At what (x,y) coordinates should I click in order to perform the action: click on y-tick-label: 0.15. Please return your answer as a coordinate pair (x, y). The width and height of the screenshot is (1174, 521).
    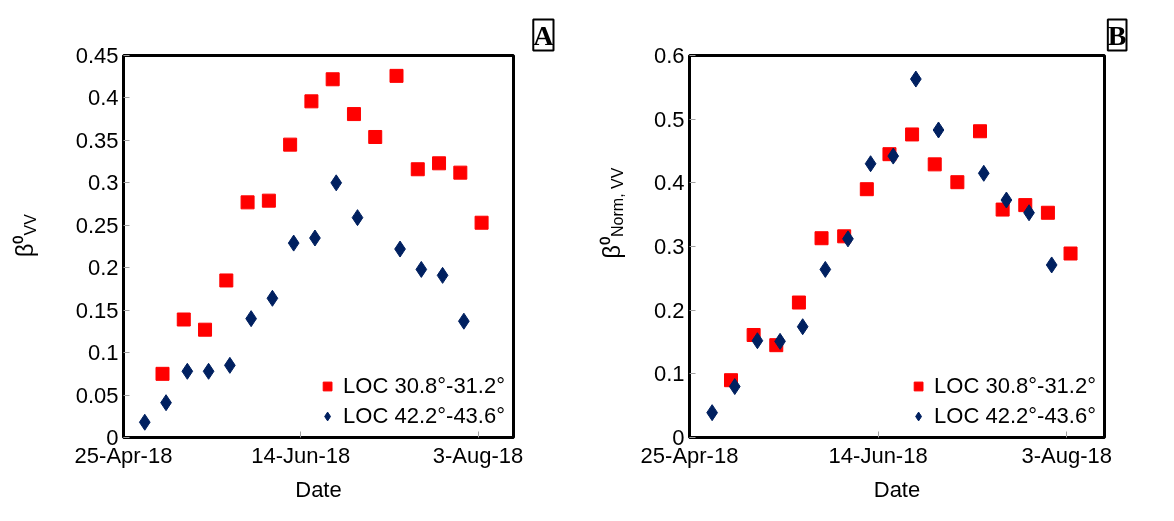
    Looking at the image, I should click on (97, 310).